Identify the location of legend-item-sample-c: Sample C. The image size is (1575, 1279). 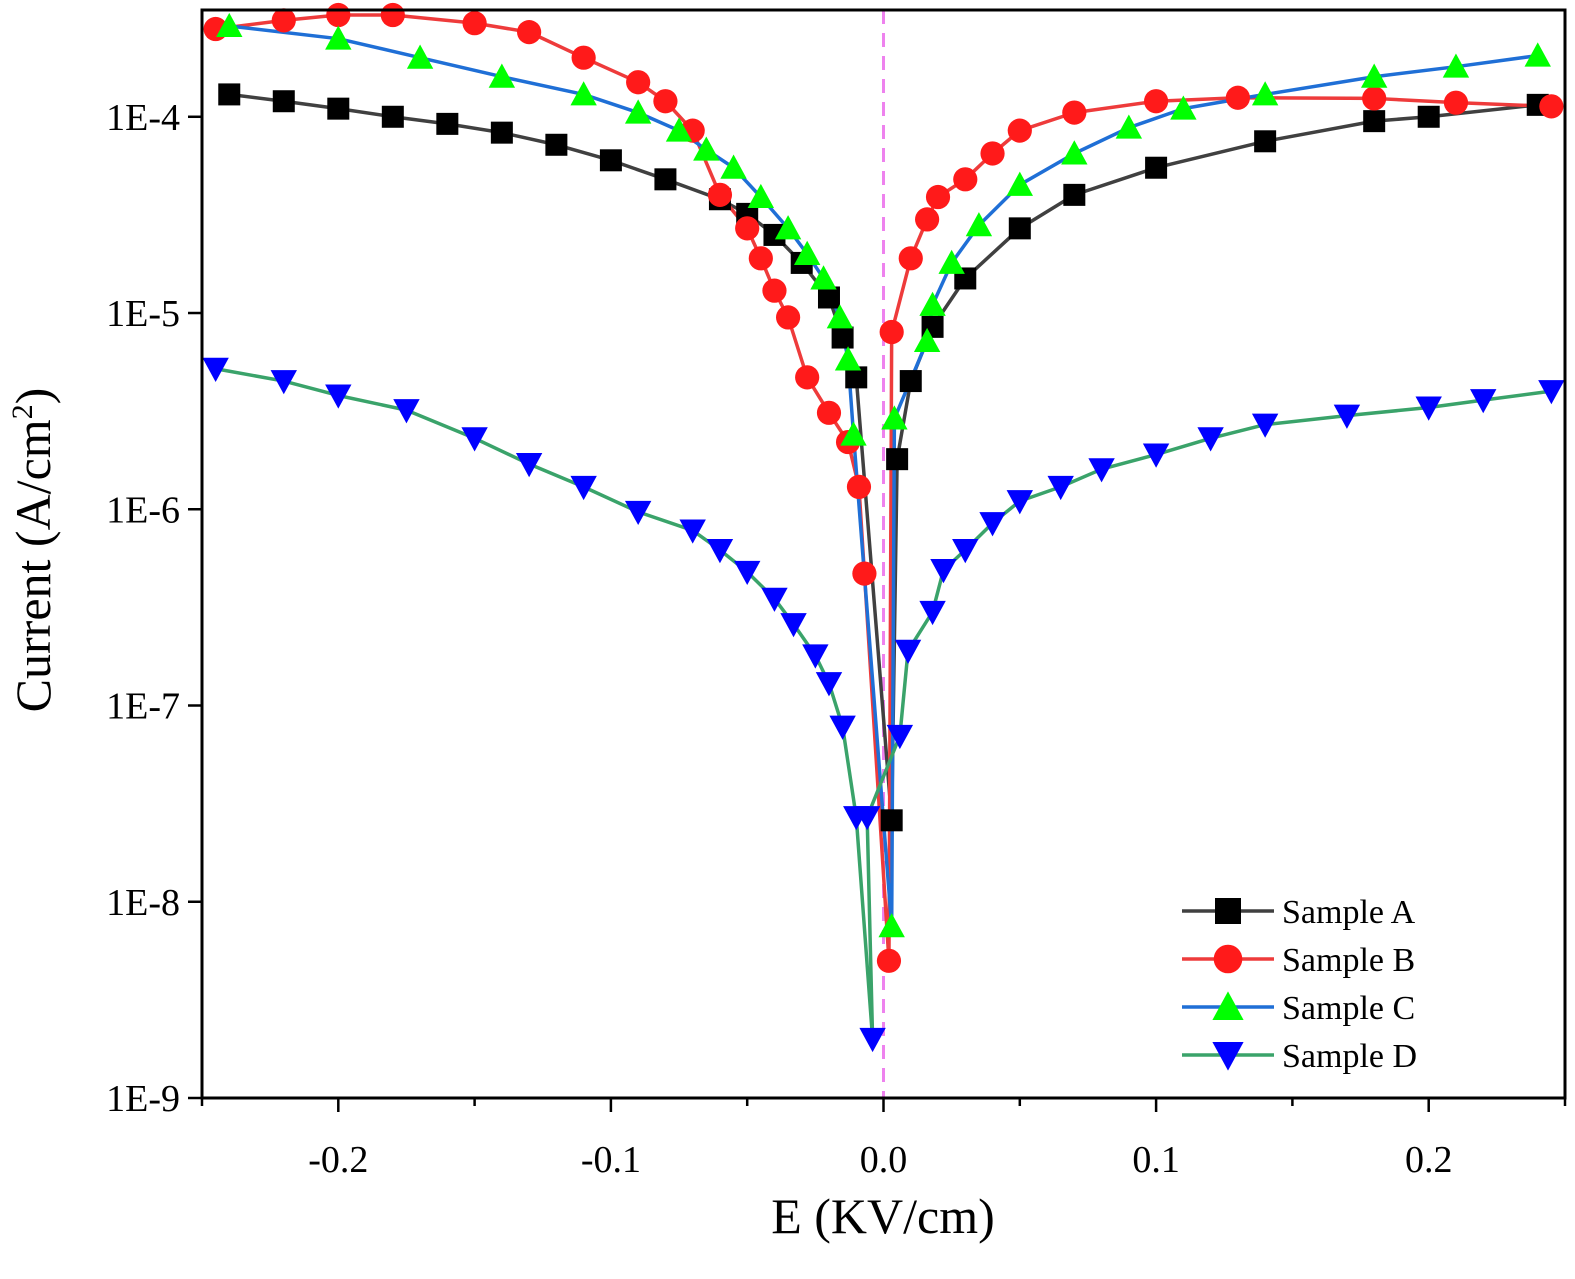
(1298, 1008).